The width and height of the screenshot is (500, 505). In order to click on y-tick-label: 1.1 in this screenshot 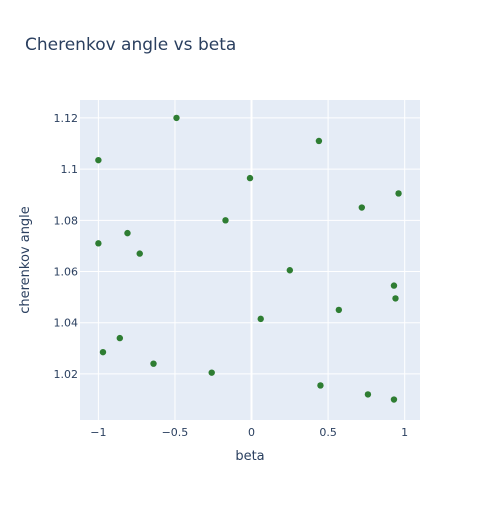, I will do `click(70, 169)`.